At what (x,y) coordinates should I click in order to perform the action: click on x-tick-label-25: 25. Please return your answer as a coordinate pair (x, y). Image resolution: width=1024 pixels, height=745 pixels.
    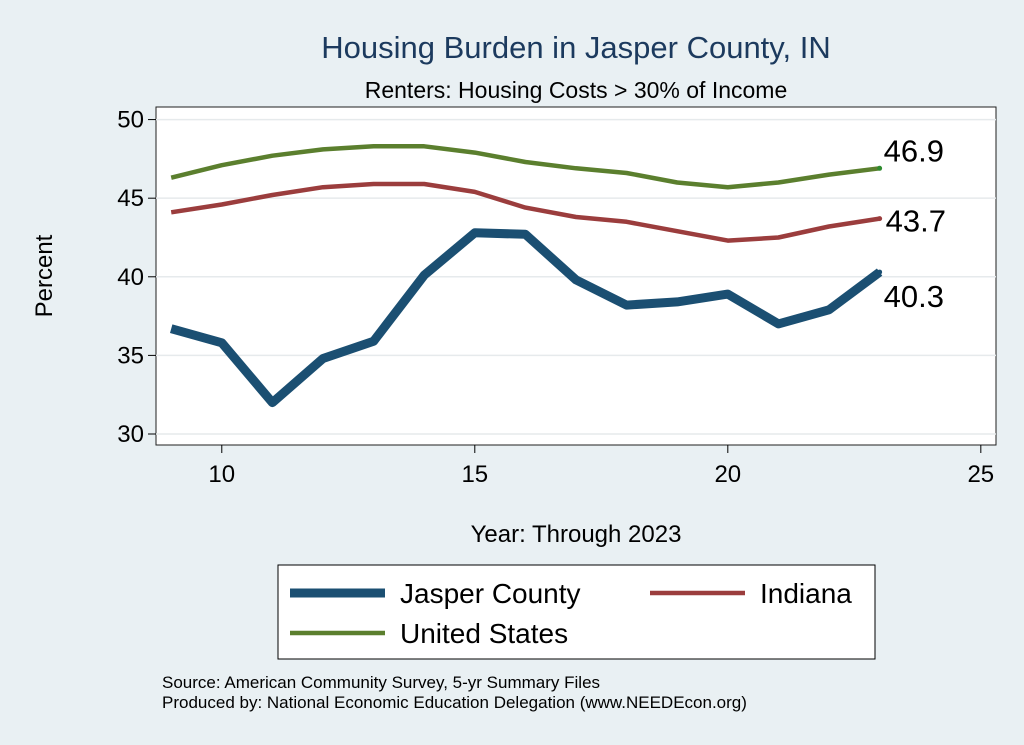
    Looking at the image, I should click on (980, 474).